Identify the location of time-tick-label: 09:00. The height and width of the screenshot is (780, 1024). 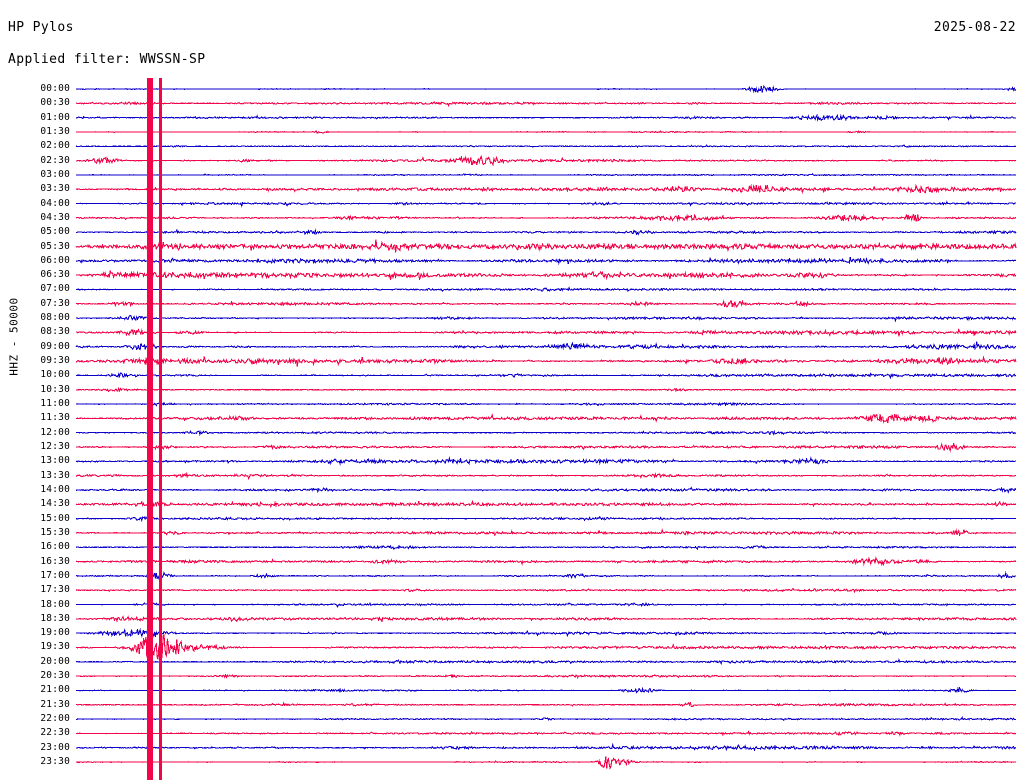
(55, 346).